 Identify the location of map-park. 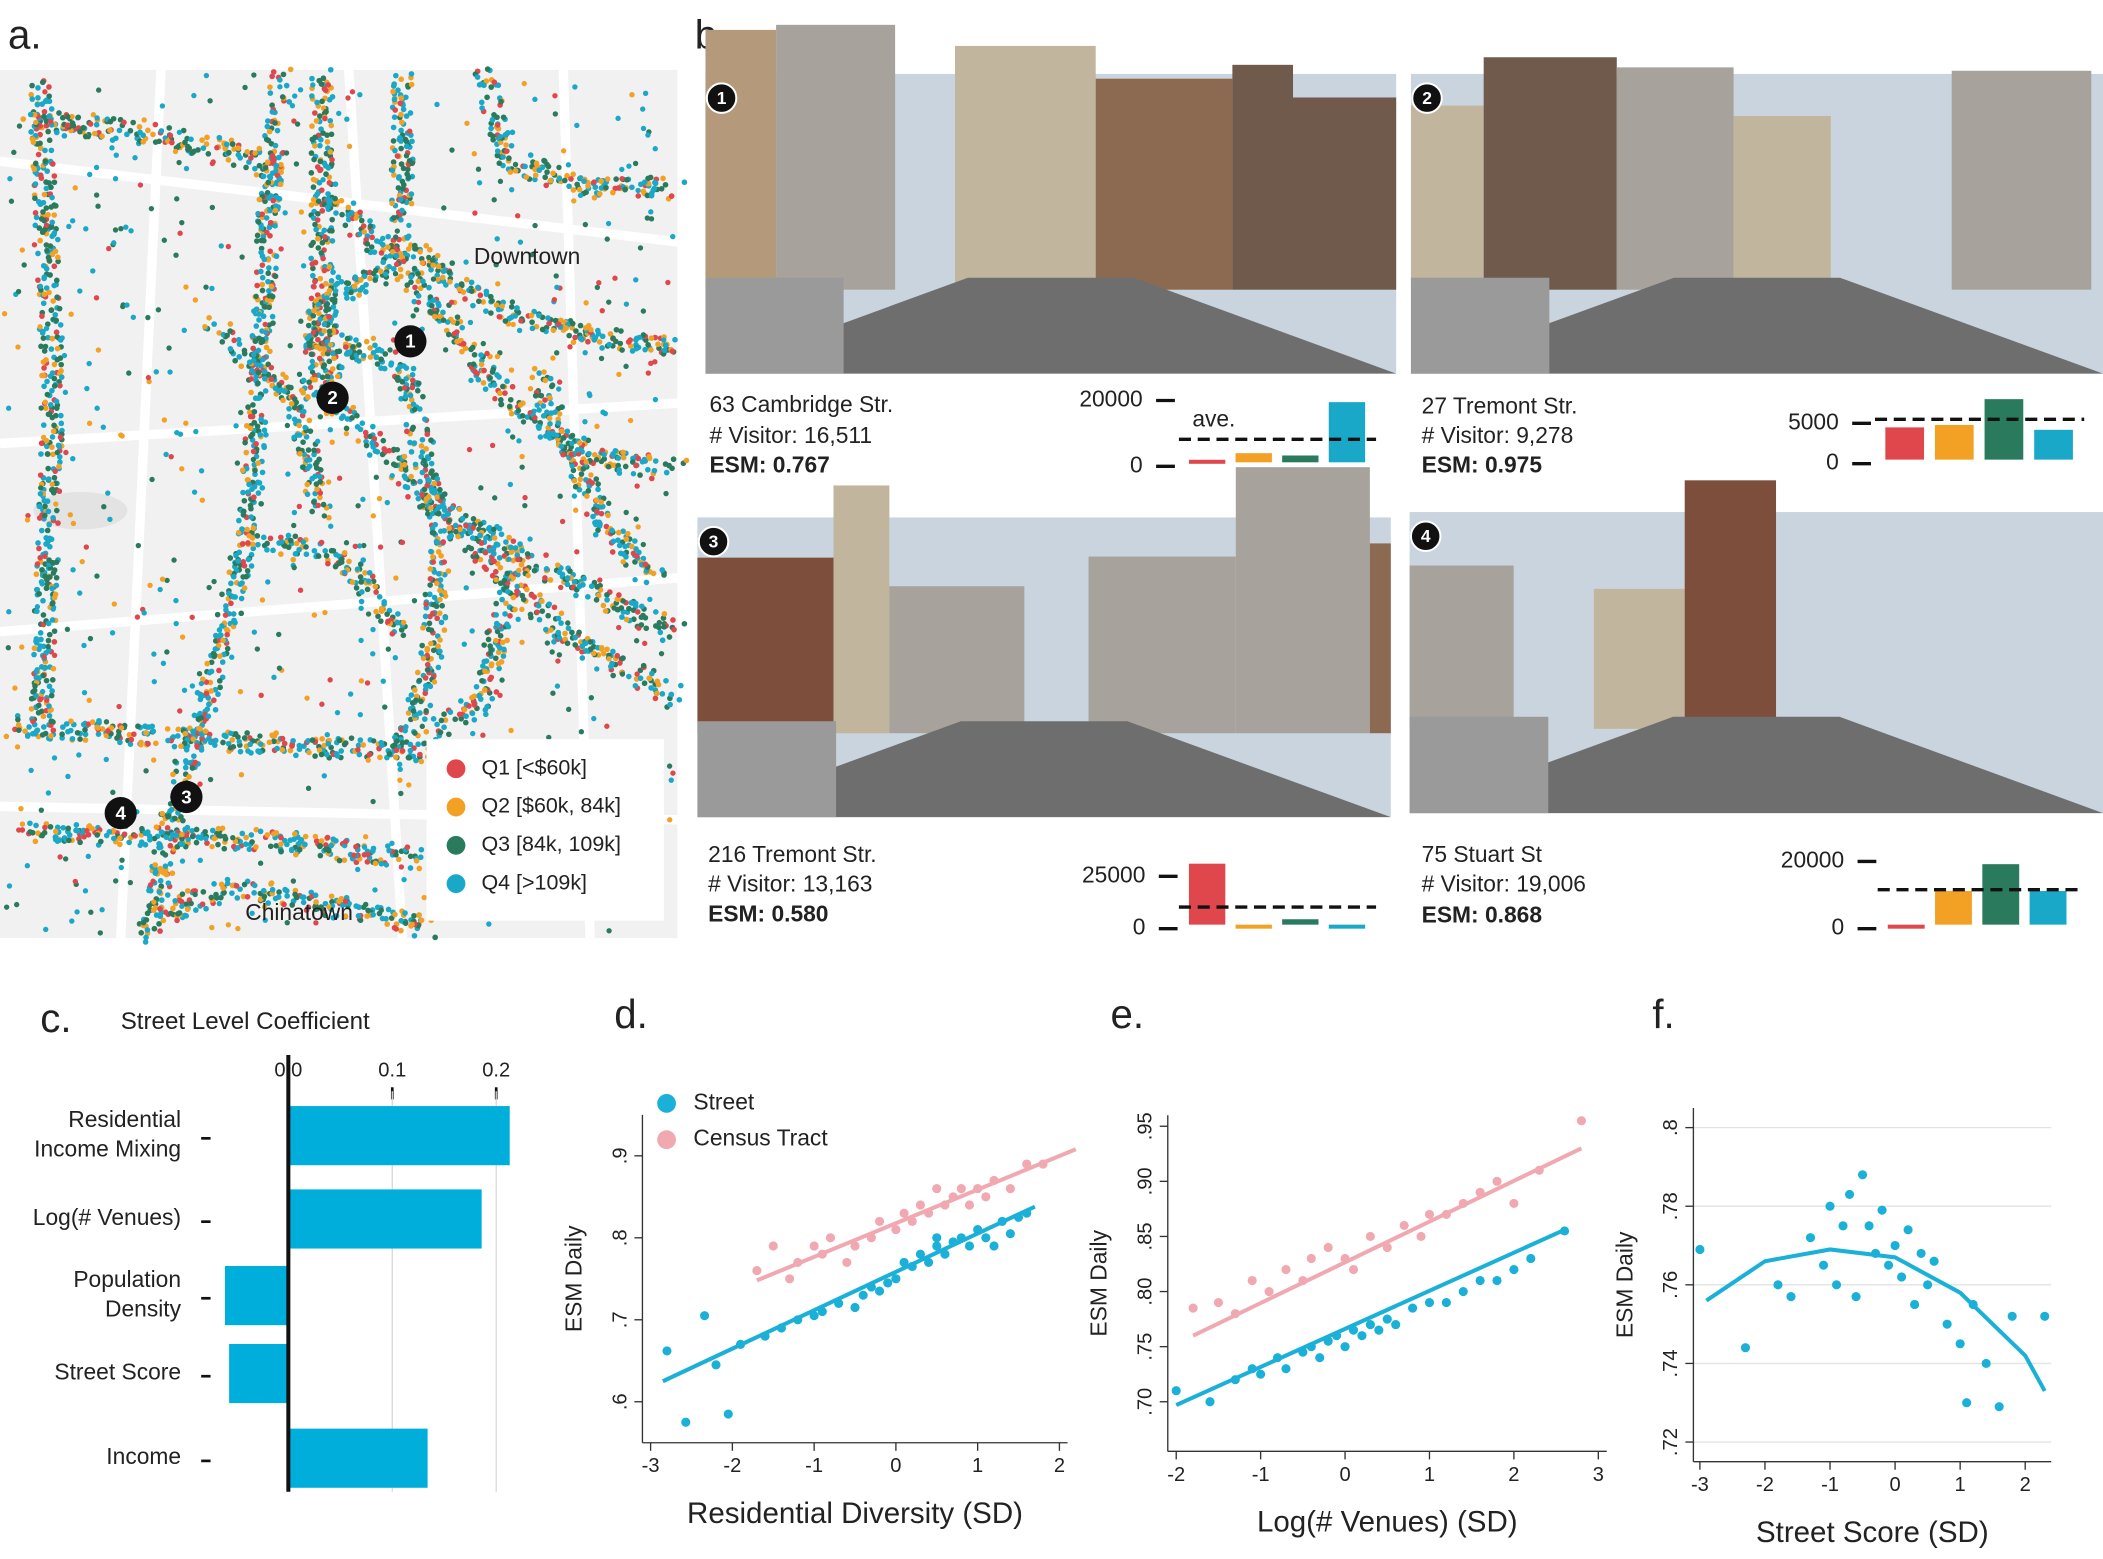
(80, 510).